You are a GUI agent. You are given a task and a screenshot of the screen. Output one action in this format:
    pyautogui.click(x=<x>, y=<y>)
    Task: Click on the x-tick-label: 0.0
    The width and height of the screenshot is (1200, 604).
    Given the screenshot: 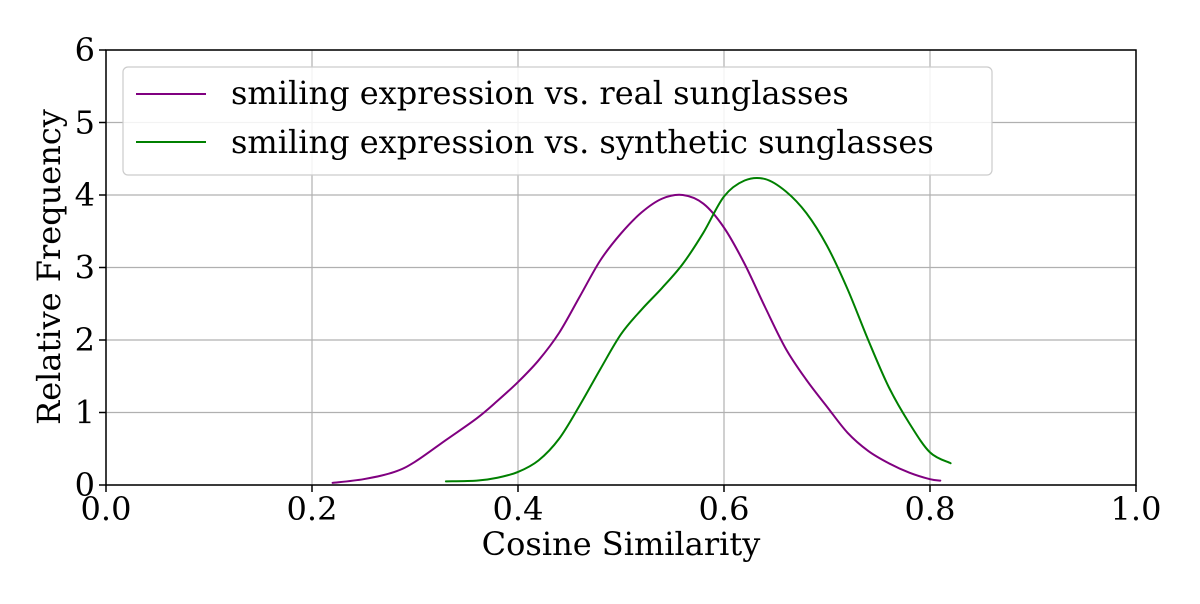 What is the action you would take?
    pyautogui.click(x=106, y=509)
    